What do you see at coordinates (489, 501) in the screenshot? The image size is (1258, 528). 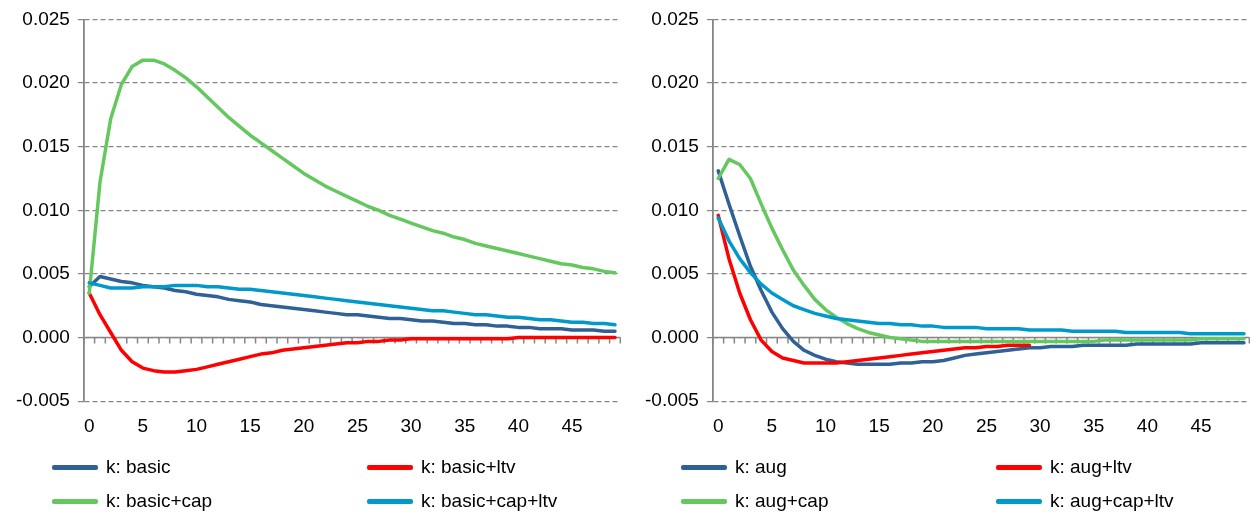 I see `legend-label: k: basic+cap+ltv` at bounding box center [489, 501].